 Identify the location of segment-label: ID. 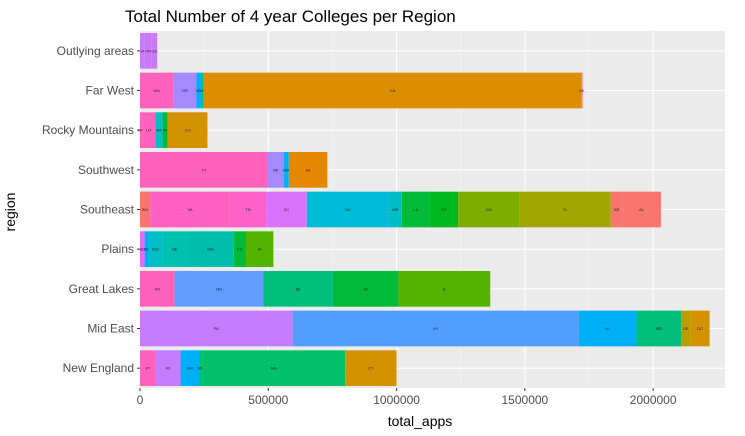
(165, 130).